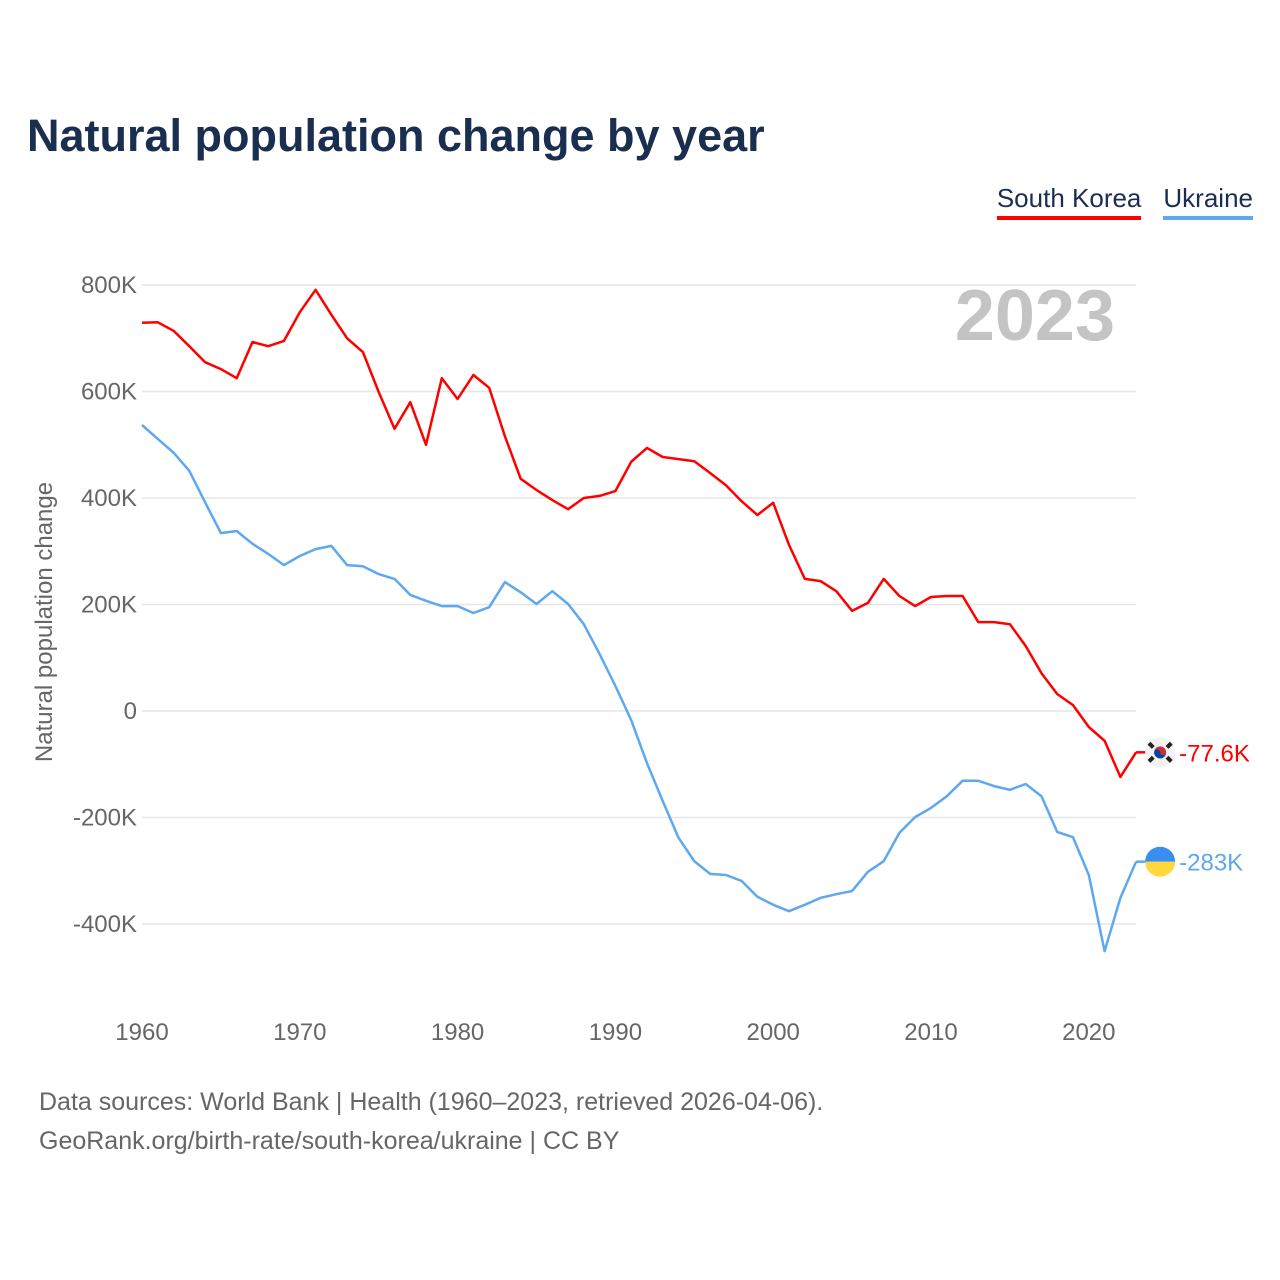  I want to click on x-tick-label: 1980, so click(457, 1032).